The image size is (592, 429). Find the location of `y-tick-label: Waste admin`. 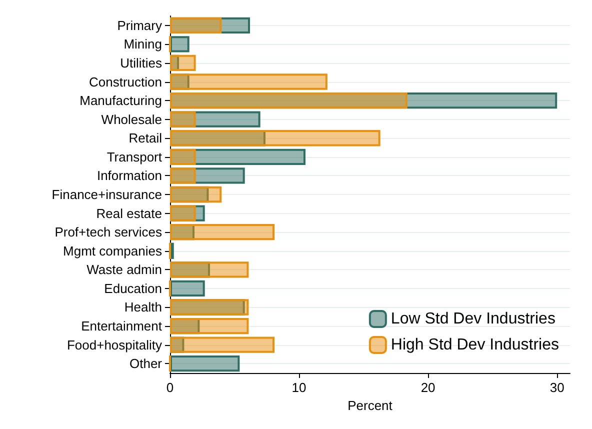

y-tick-label: Waste admin is located at coordinates (124, 270).